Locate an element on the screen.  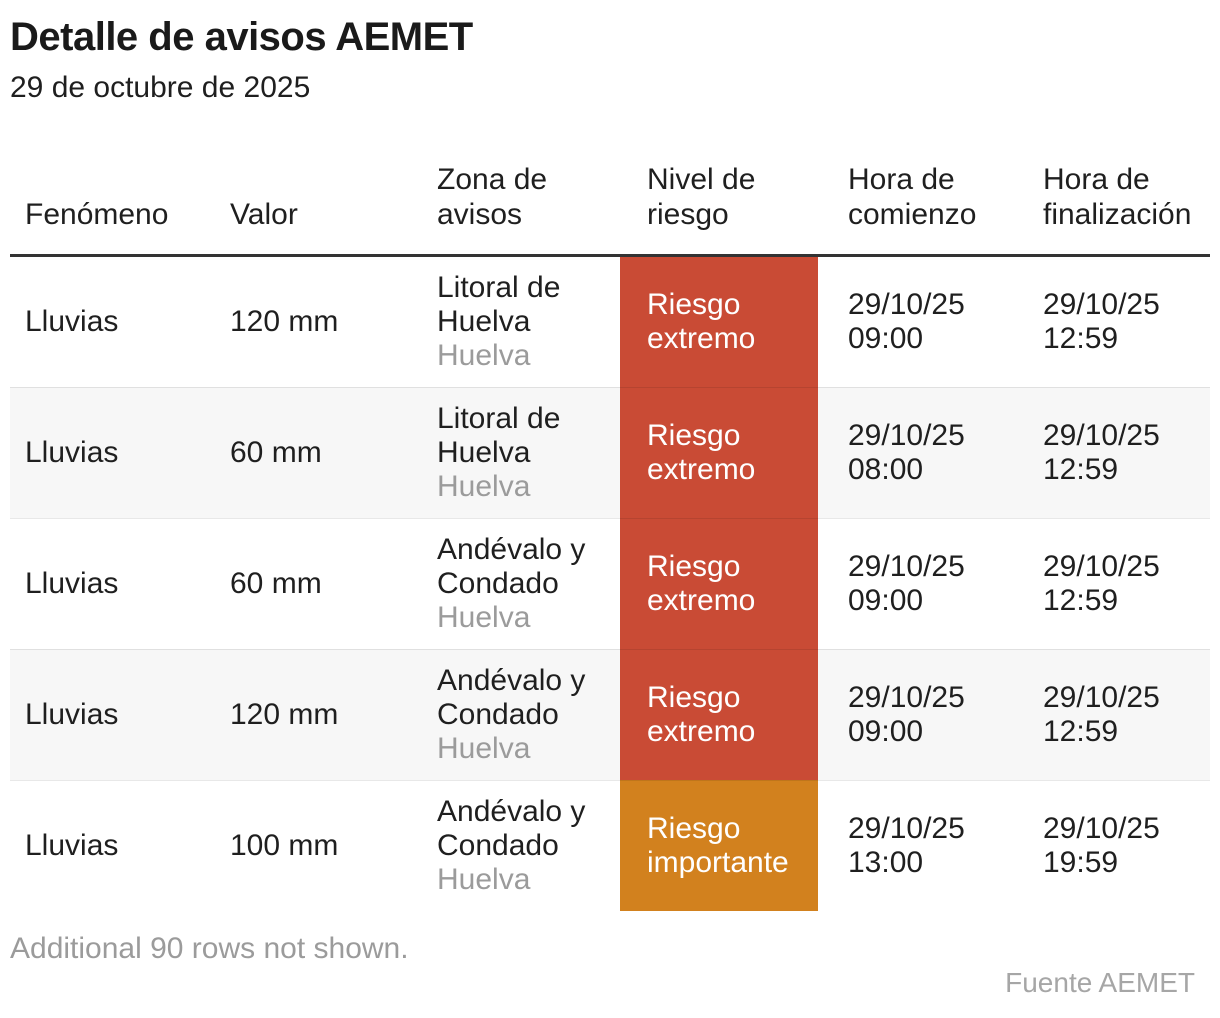
valor-value: 100 mm is located at coordinates (284, 845).